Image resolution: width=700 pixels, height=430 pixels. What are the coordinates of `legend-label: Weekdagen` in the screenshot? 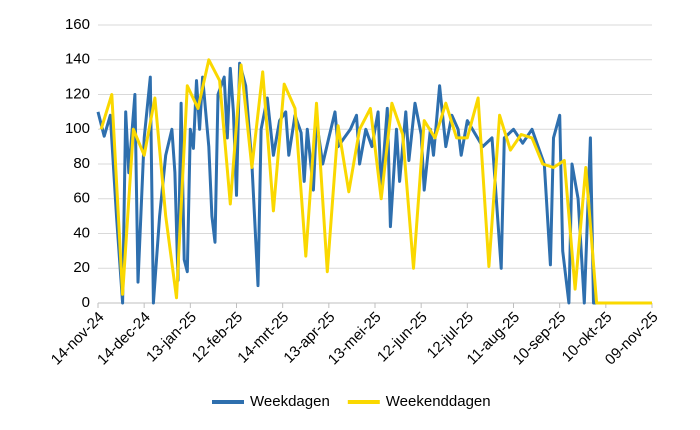 It's located at (290, 401).